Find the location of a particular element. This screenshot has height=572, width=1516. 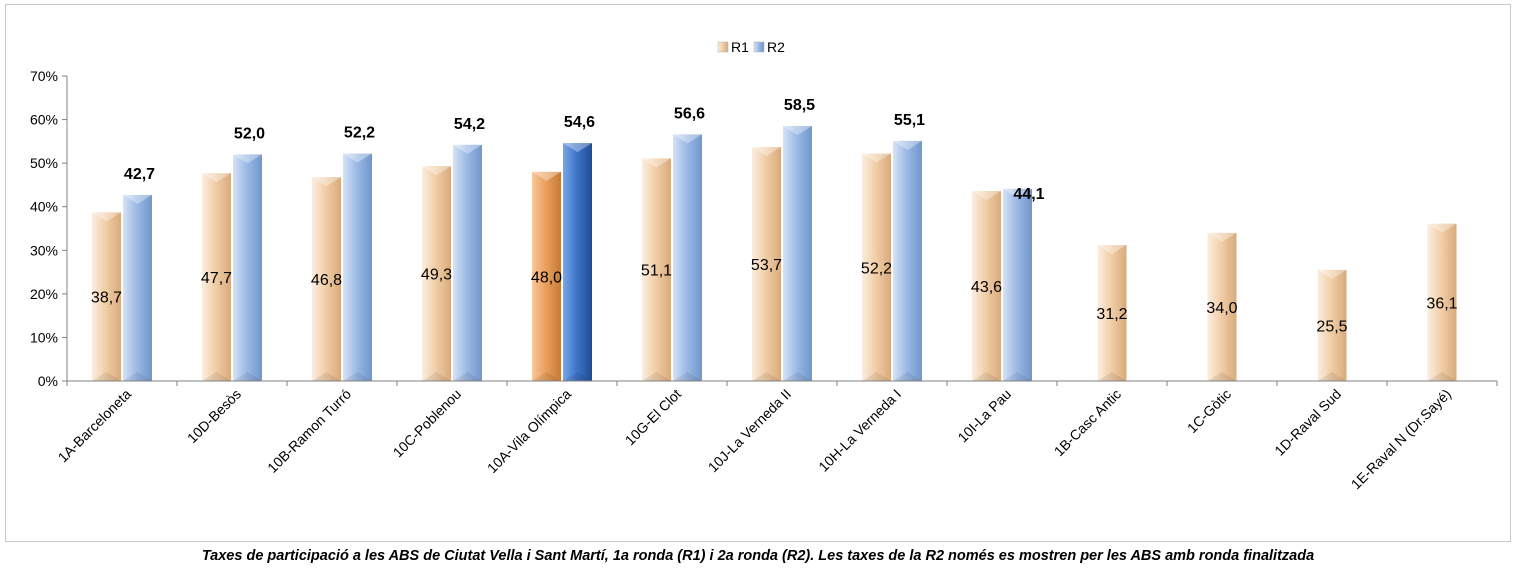

x-category-label: 10D-Besòs is located at coordinates (214, 416).